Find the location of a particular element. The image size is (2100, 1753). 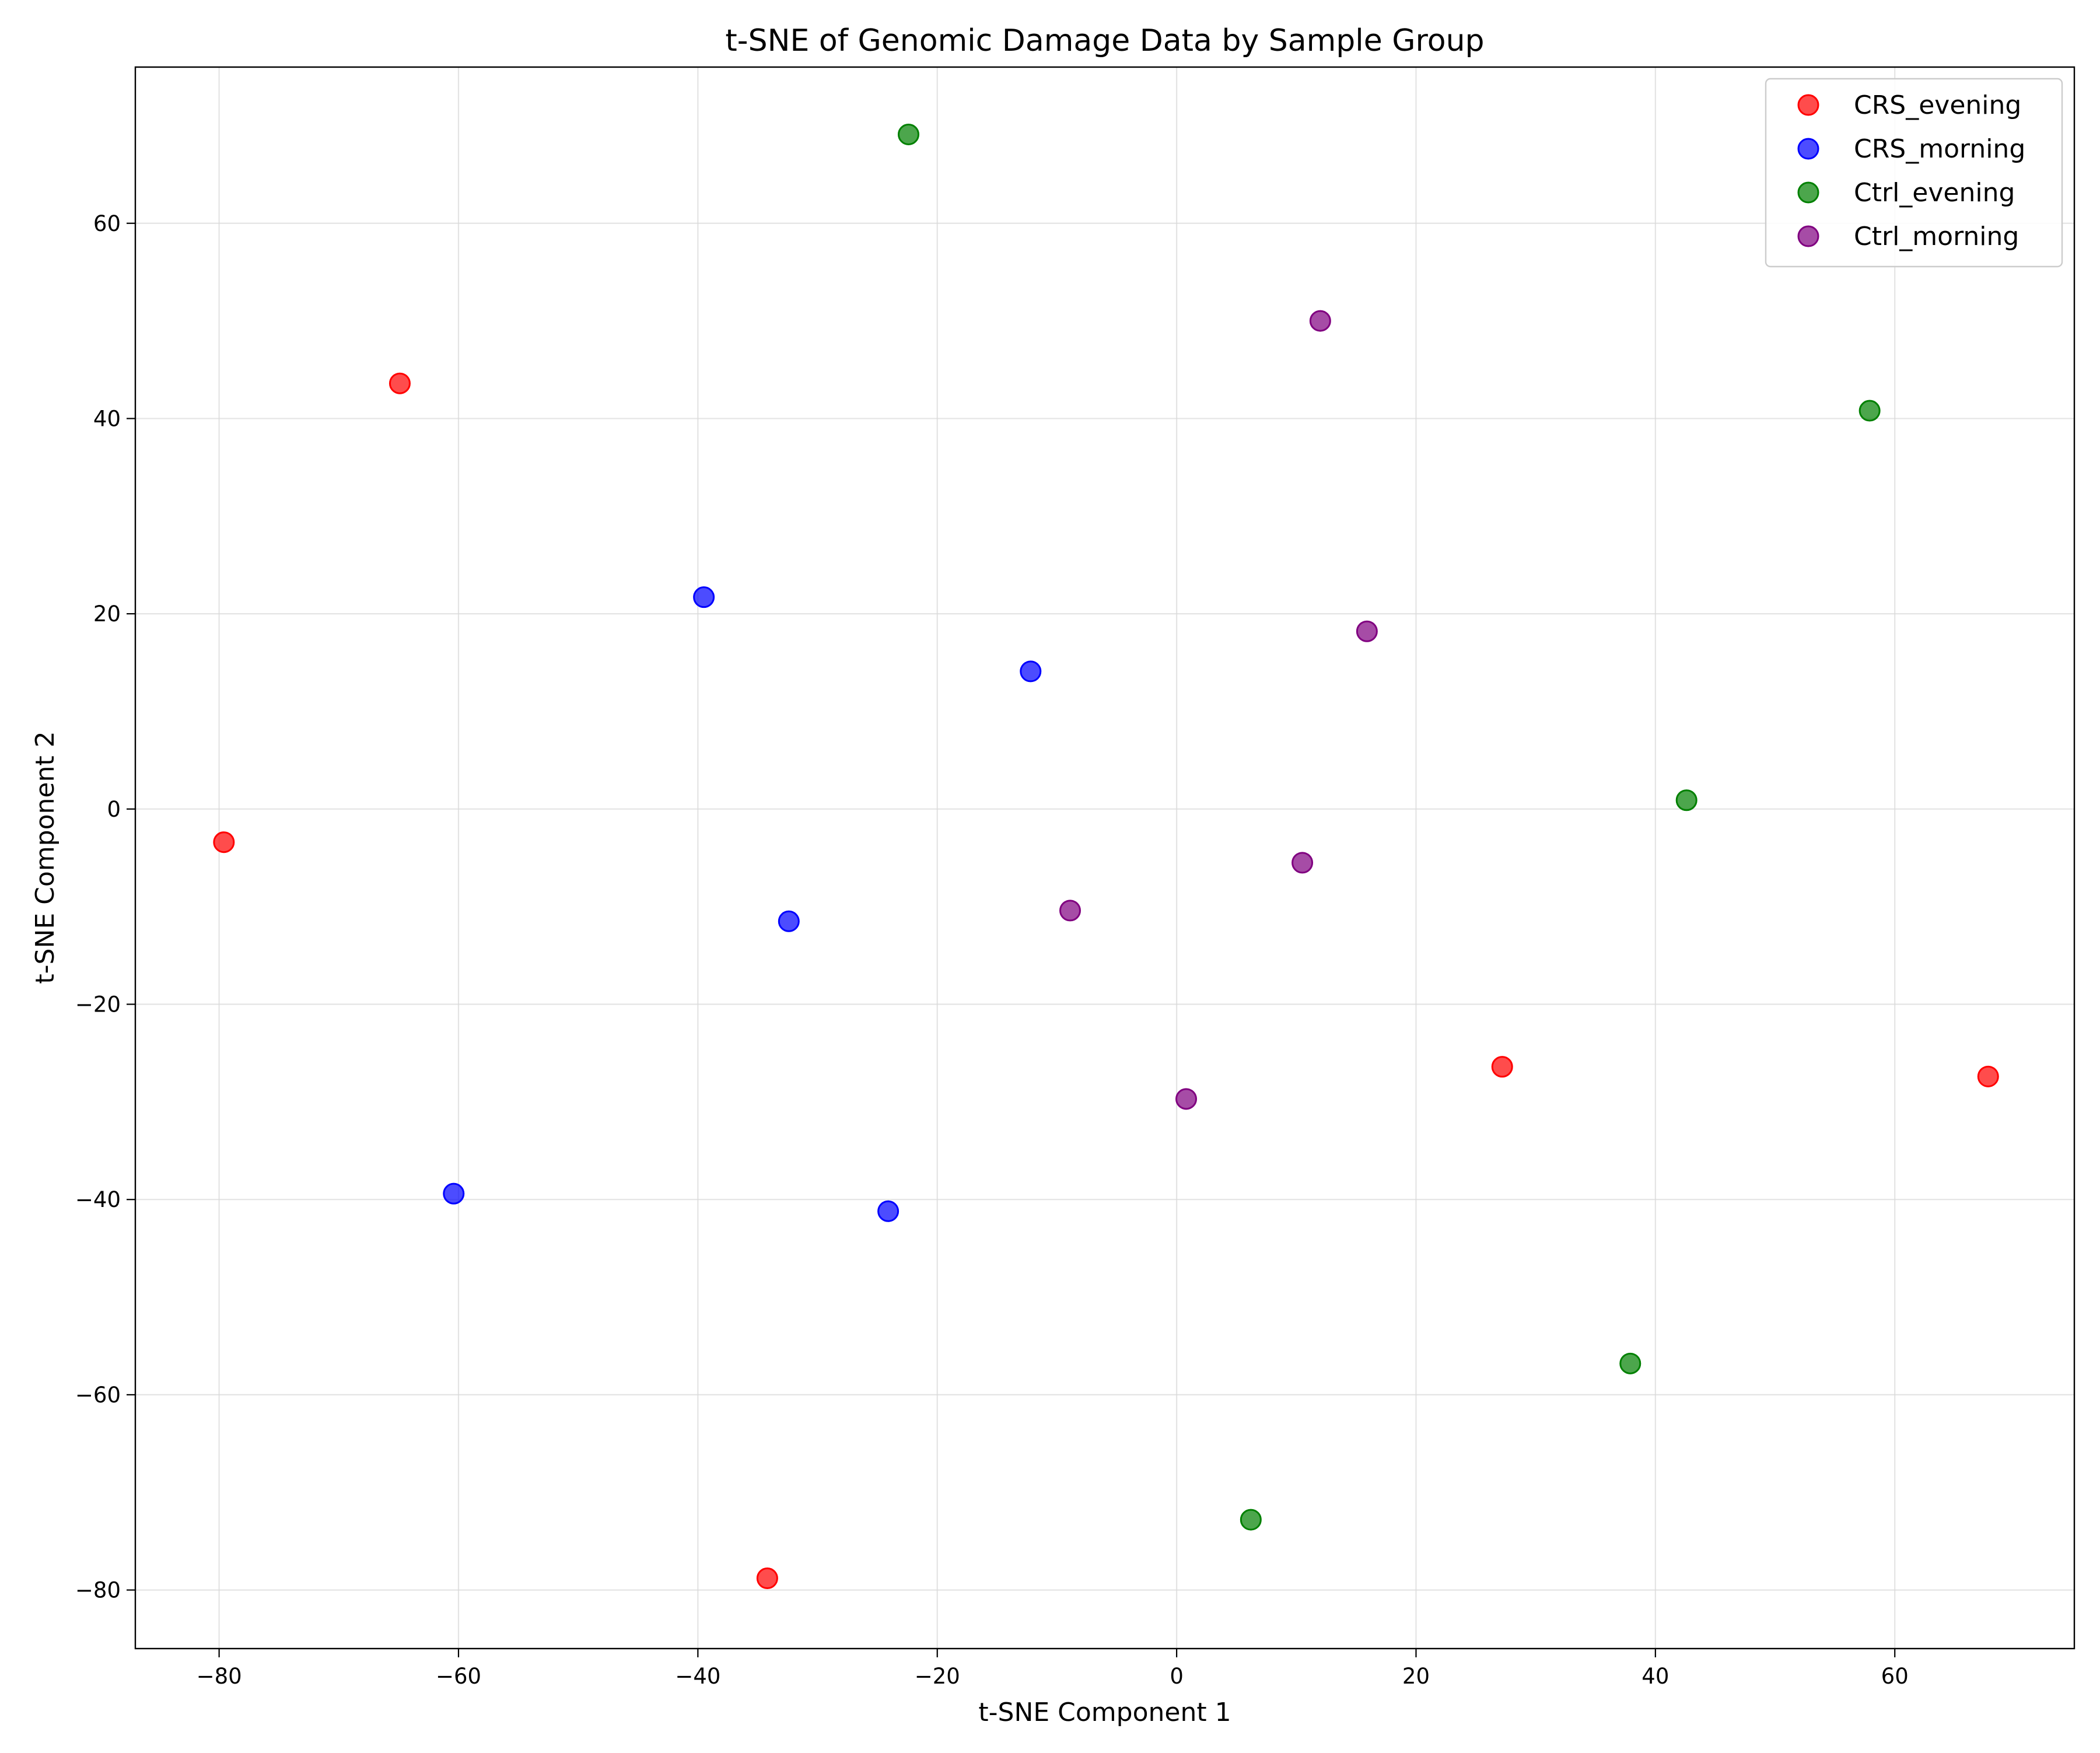

y-tick-label: 60 is located at coordinates (107, 223).